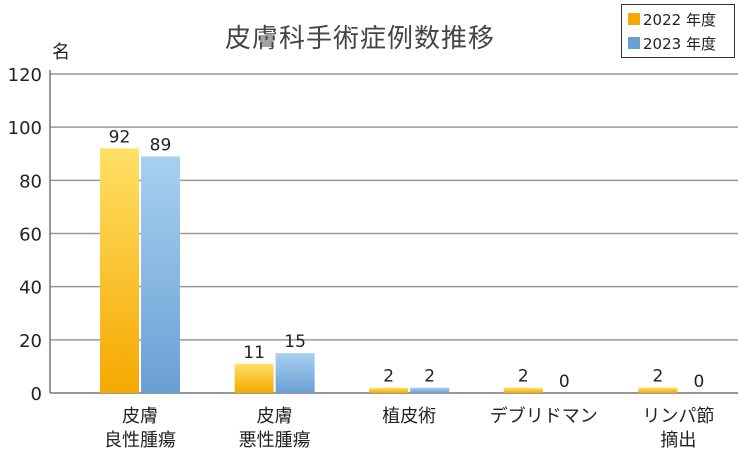 This screenshot has height=465, width=740. What do you see at coordinates (679, 19) in the screenshot?
I see `legend-label-2022: 2022 年度` at bounding box center [679, 19].